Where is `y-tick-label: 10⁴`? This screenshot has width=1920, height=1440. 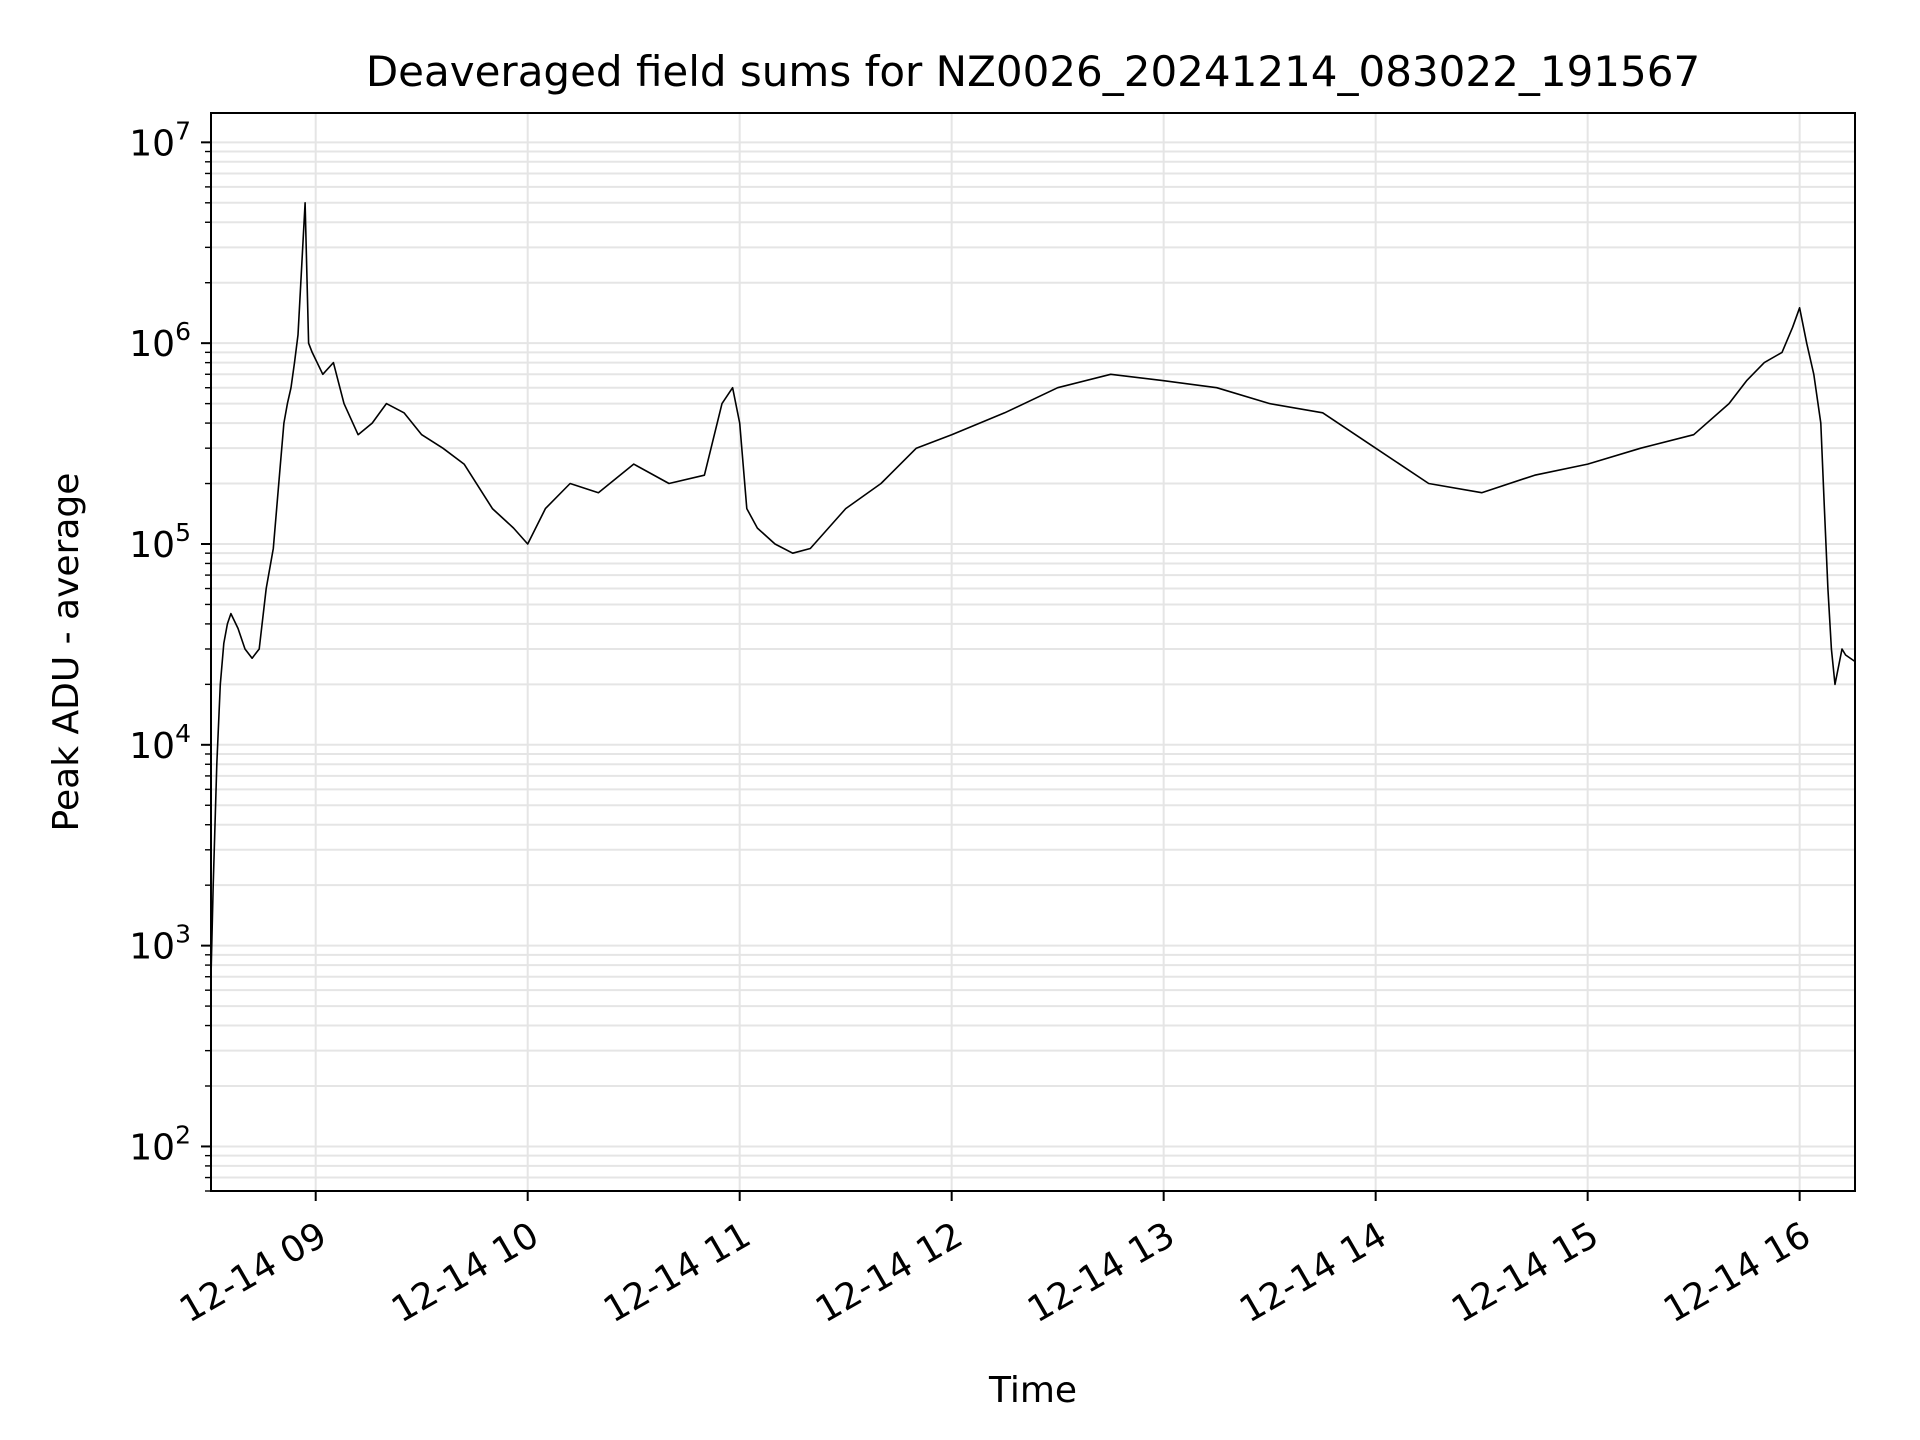
y-tick-label: 10⁴ is located at coordinates (160, 743).